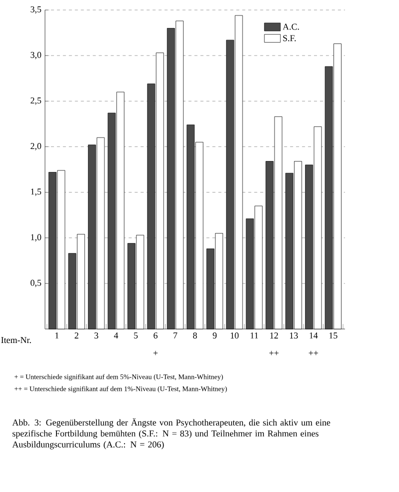 The height and width of the screenshot is (492, 399). Describe the element at coordinates (36, 146) in the screenshot. I see `y-tick-label: 2,0` at that location.